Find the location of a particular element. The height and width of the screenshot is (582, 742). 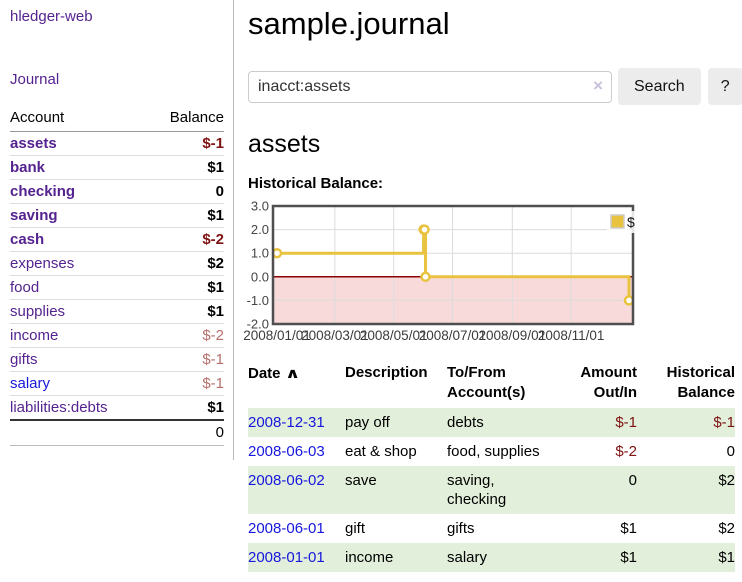

transaction-balance: 0 is located at coordinates (730, 451).